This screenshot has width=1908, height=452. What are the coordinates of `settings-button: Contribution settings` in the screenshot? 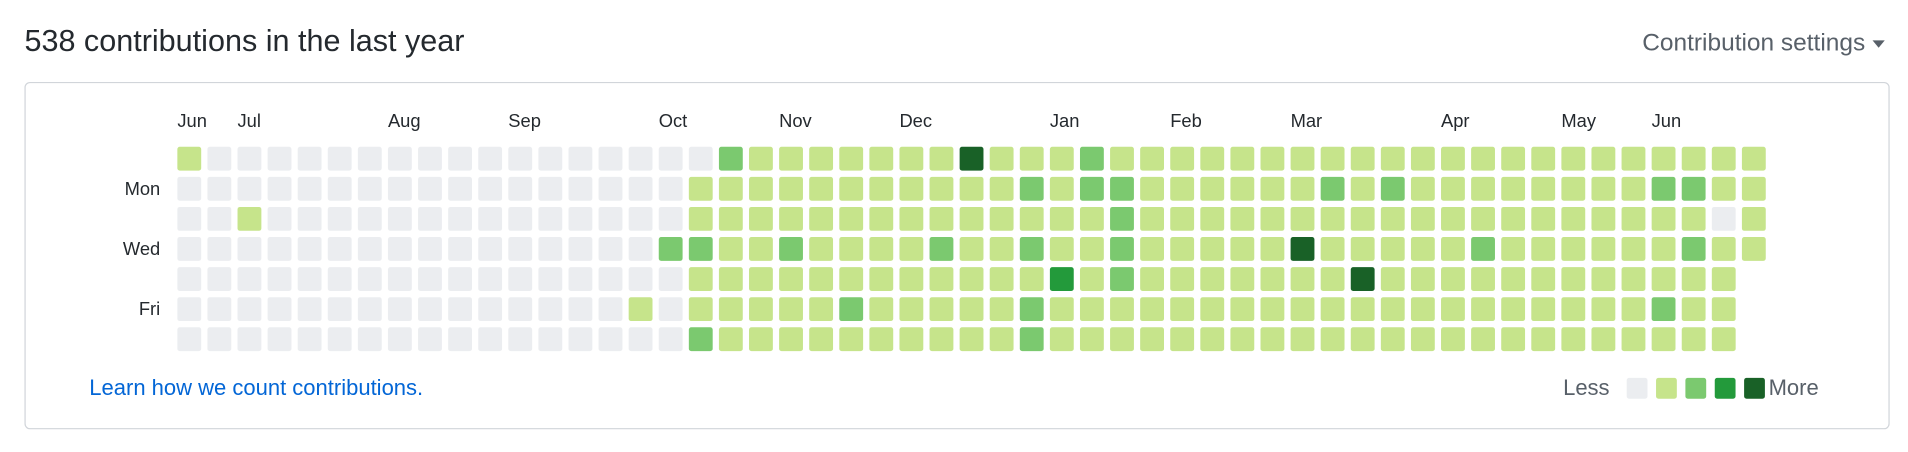 It's located at (1763, 42).